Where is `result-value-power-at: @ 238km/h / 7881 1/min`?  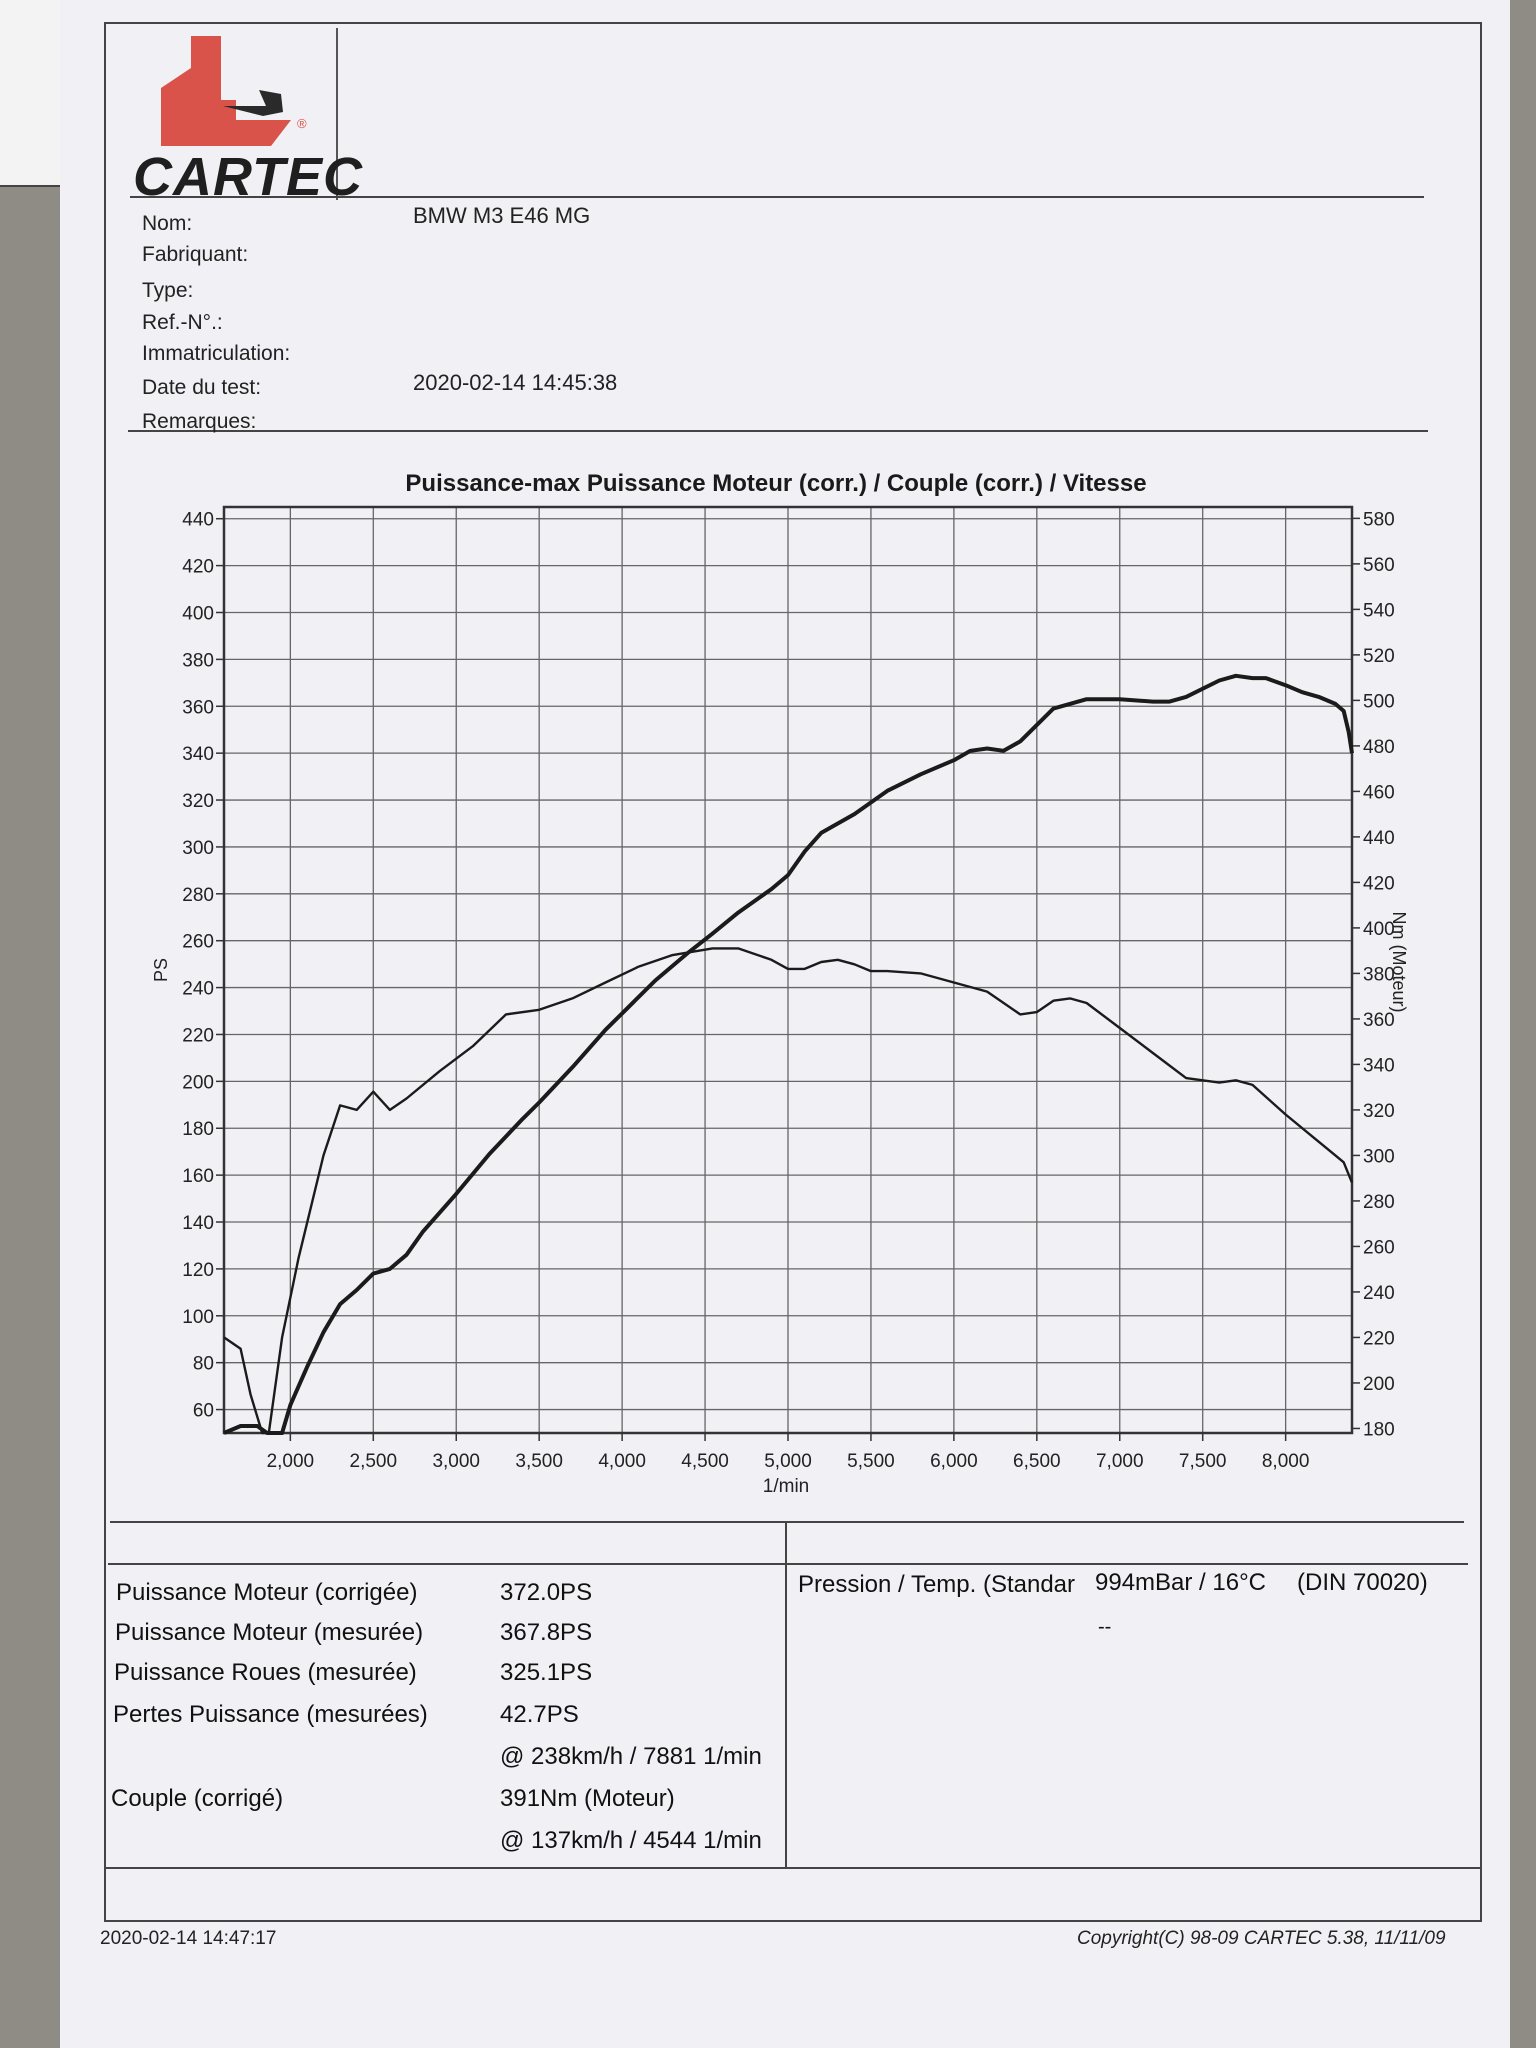
result-value-power-at: @ 238km/h / 7881 1/min is located at coordinates (631, 1756).